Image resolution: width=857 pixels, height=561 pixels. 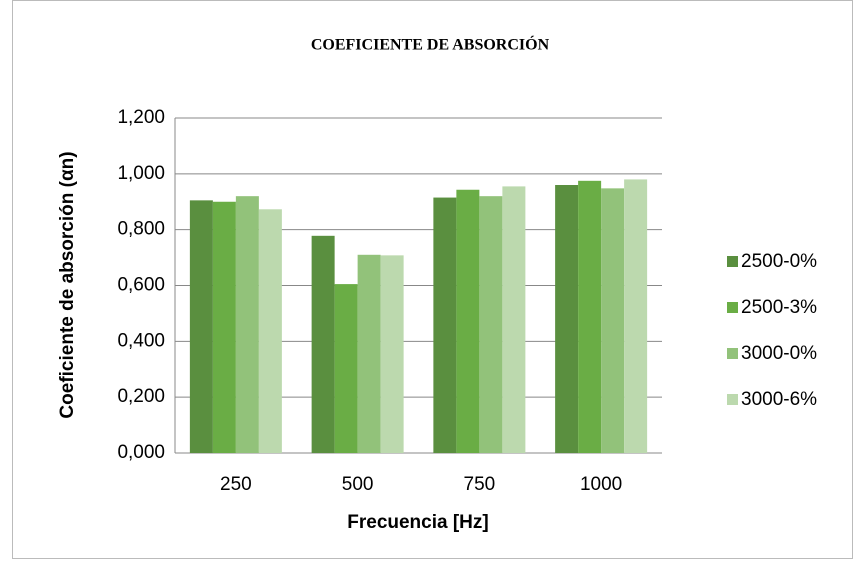 What do you see at coordinates (236, 484) in the screenshot?
I see `x-tick-label: 250` at bounding box center [236, 484].